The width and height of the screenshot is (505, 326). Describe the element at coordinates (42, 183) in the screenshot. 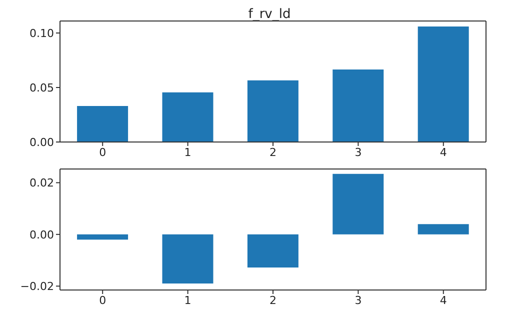

I see `y-tick-label: 0.02` at that location.